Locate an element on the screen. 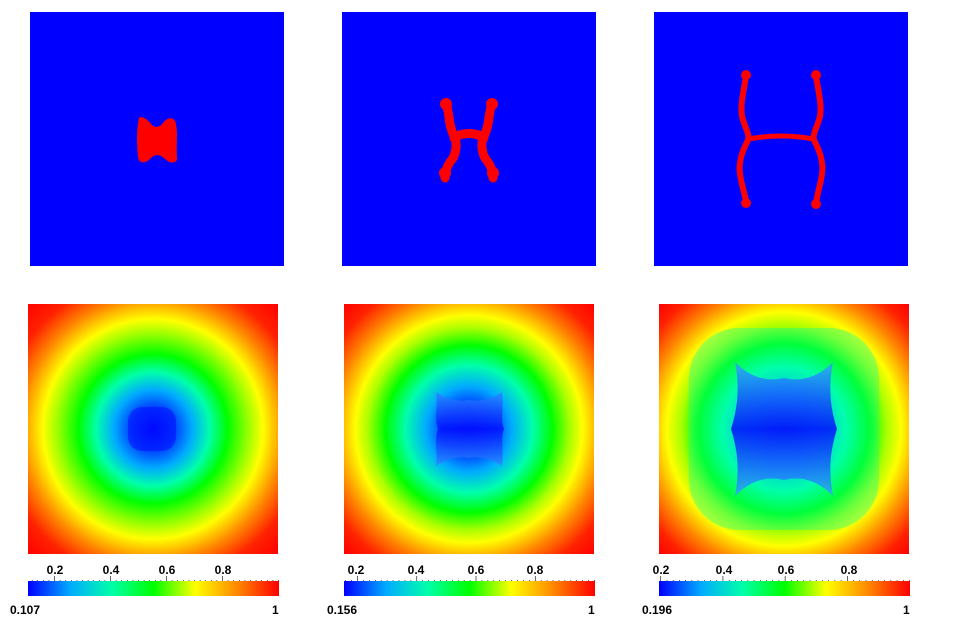  colorbar-3-tick-label-3: 0.6 is located at coordinates (786, 570).